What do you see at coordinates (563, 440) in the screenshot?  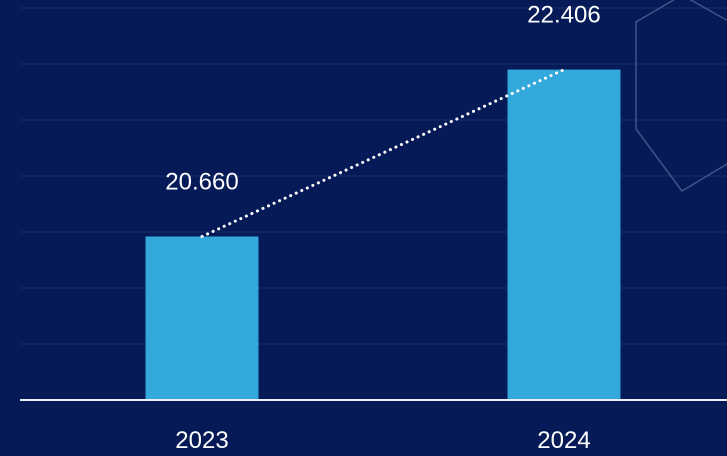 I see `x-tick-label-2024: 2024` at bounding box center [563, 440].